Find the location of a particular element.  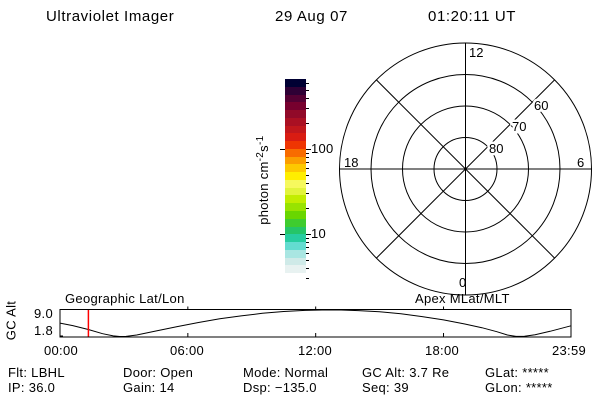

colorbar-unit-label: photon cm-2s-1 is located at coordinates (263, 180).